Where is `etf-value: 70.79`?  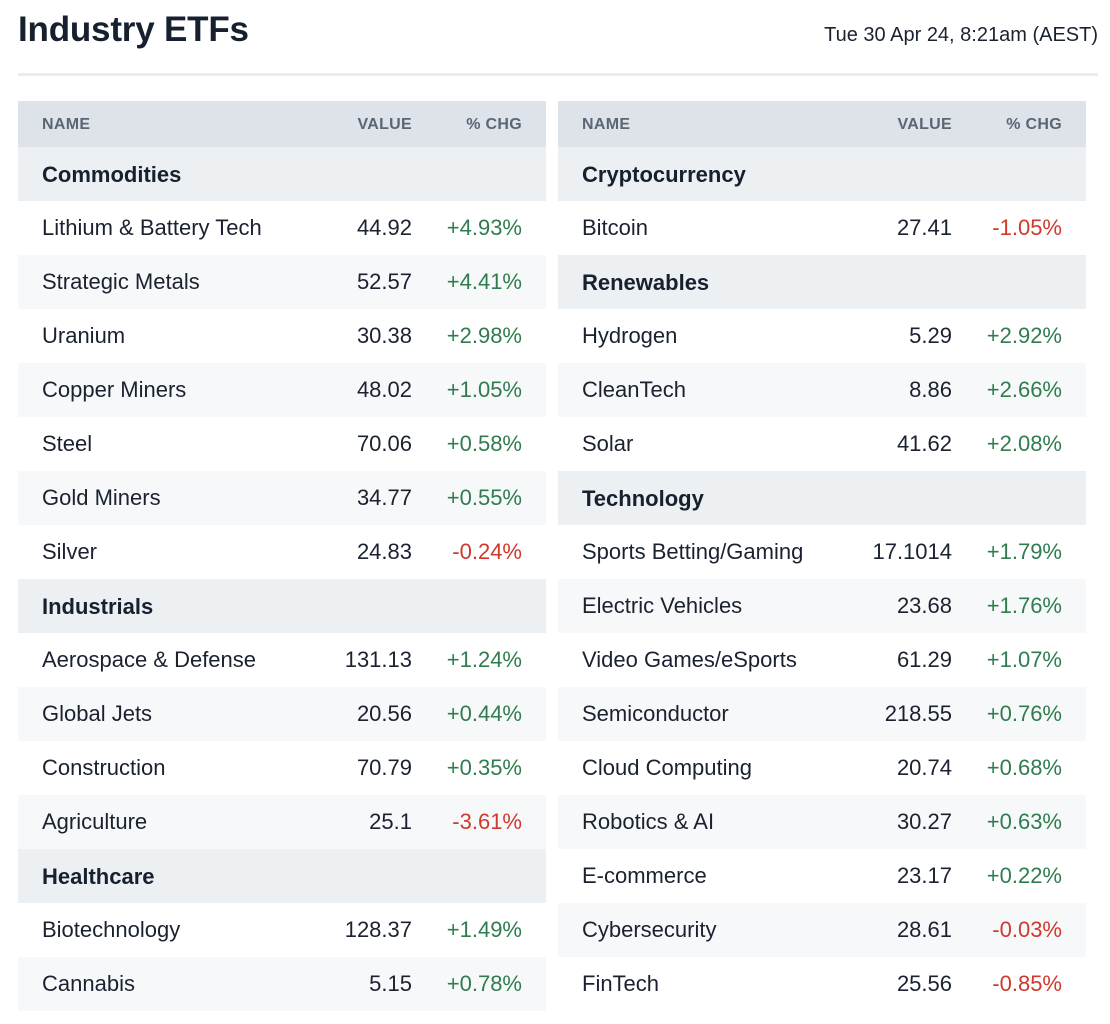
etf-value: 70.79 is located at coordinates (384, 767).